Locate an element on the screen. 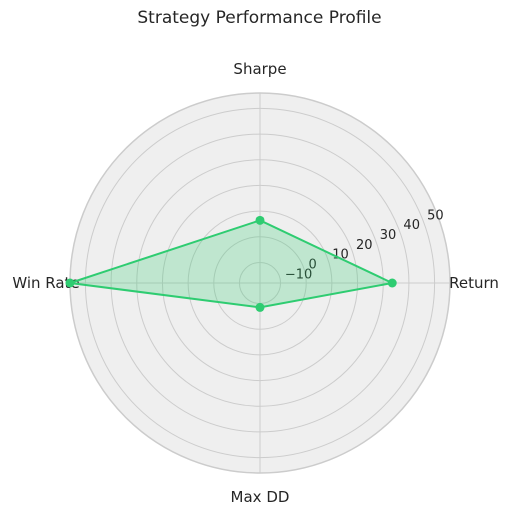 The image size is (509, 507). category-label: Max DD is located at coordinates (260, 497).